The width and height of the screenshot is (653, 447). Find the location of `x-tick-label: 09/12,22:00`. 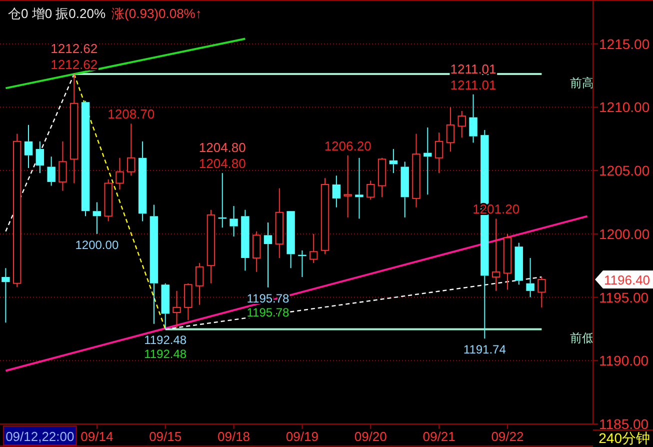

x-tick-label: 09/12,22:00 is located at coordinates (40, 436).